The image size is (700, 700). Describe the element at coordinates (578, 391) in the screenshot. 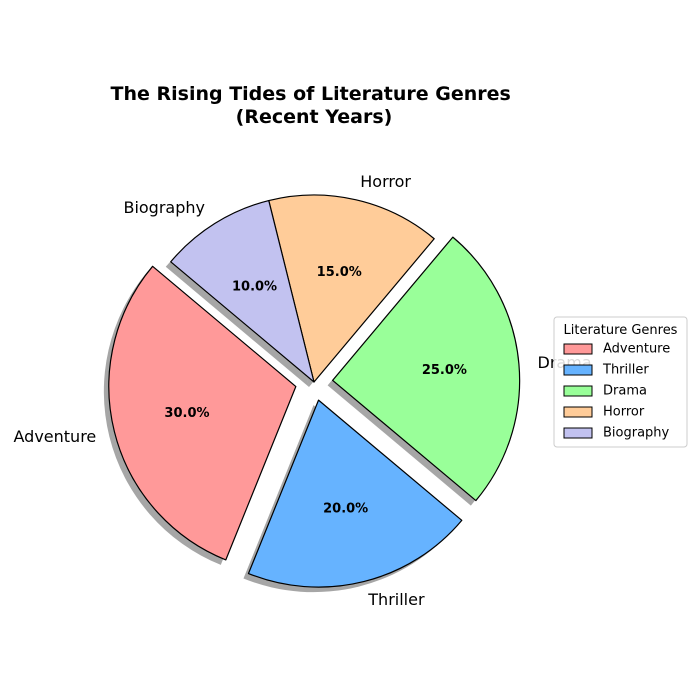

I see `legend-swatch-drama` at that location.